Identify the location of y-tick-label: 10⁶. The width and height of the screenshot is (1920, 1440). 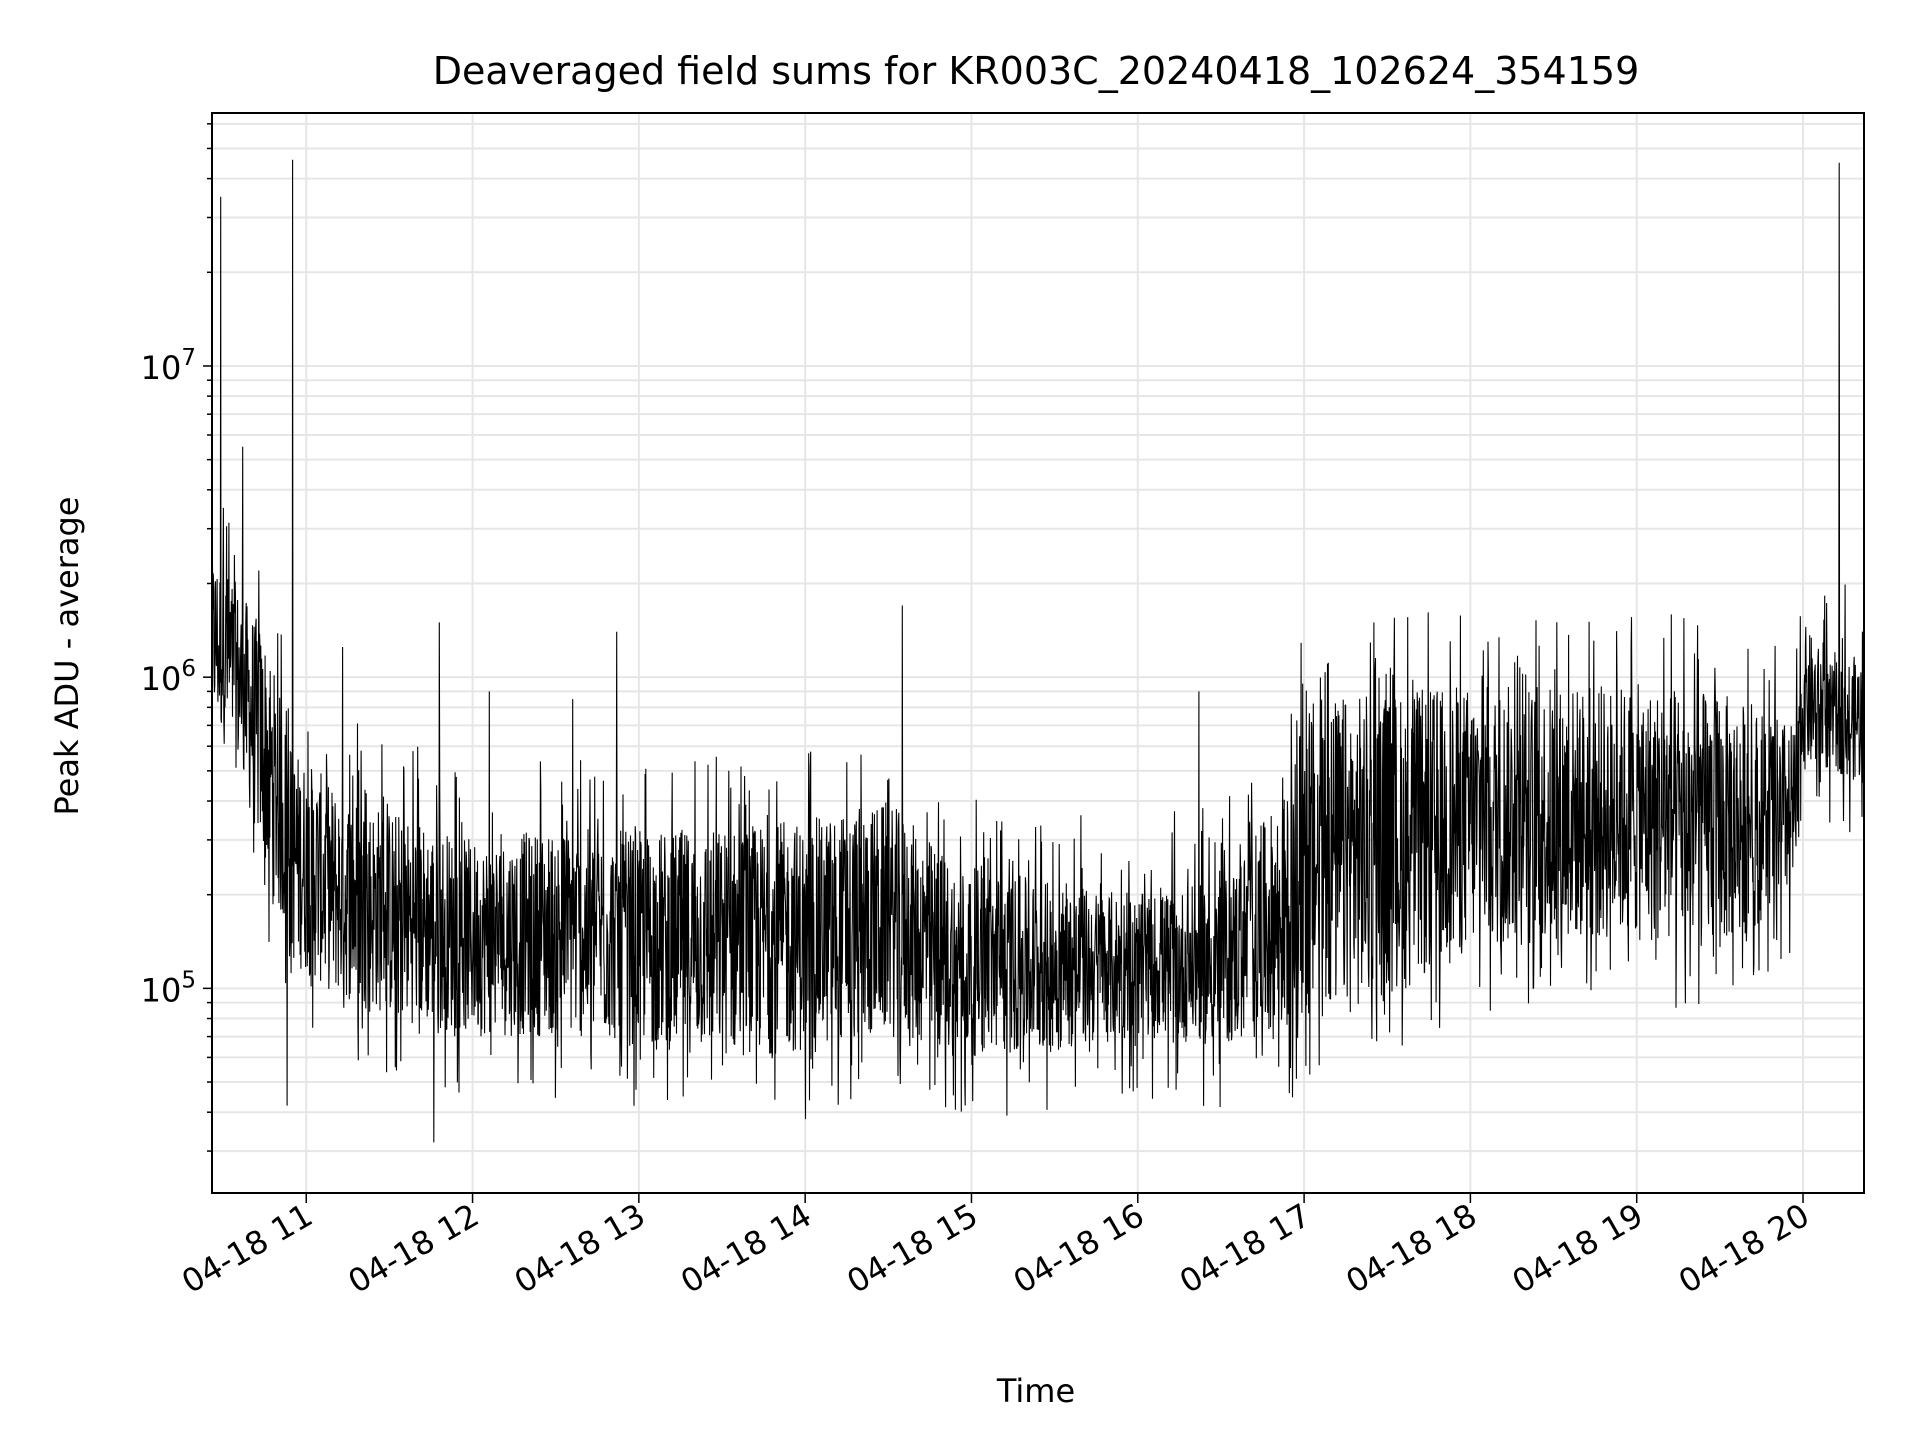
(168, 677).